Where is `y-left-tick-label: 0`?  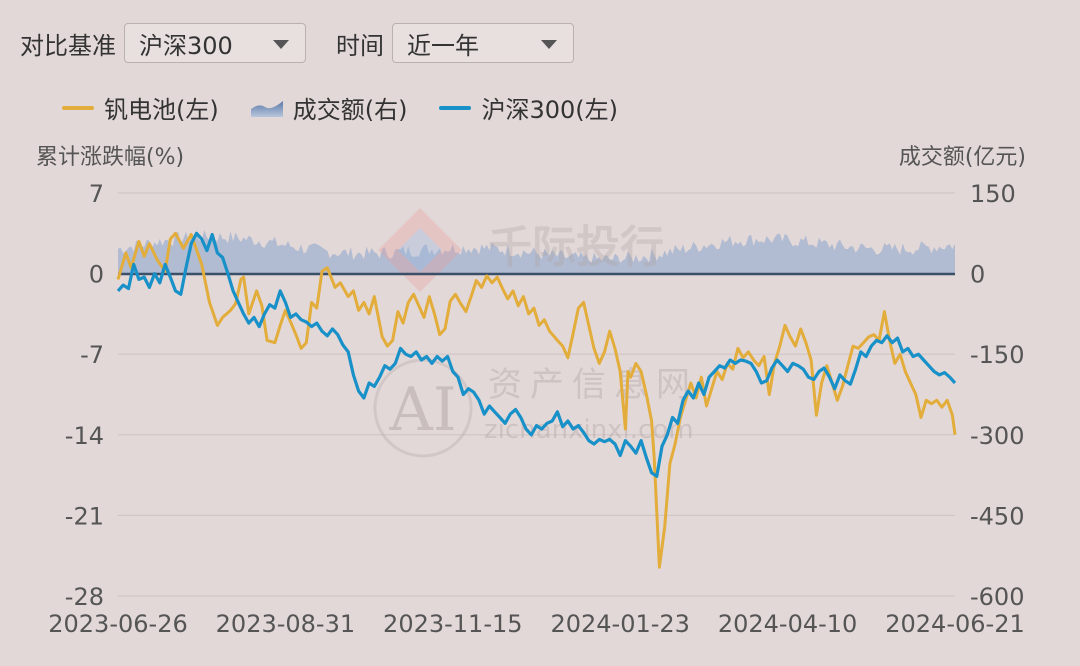 y-left-tick-label: 0 is located at coordinates (96, 275).